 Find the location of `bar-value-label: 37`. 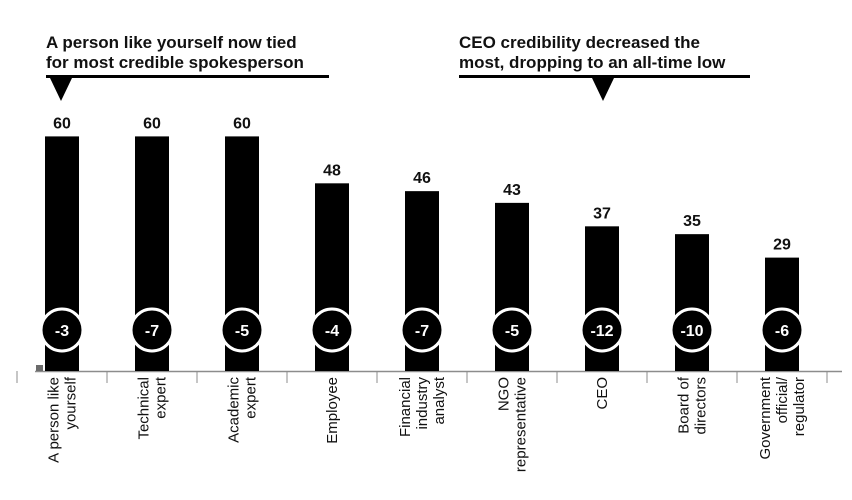

bar-value-label: 37 is located at coordinates (602, 213).